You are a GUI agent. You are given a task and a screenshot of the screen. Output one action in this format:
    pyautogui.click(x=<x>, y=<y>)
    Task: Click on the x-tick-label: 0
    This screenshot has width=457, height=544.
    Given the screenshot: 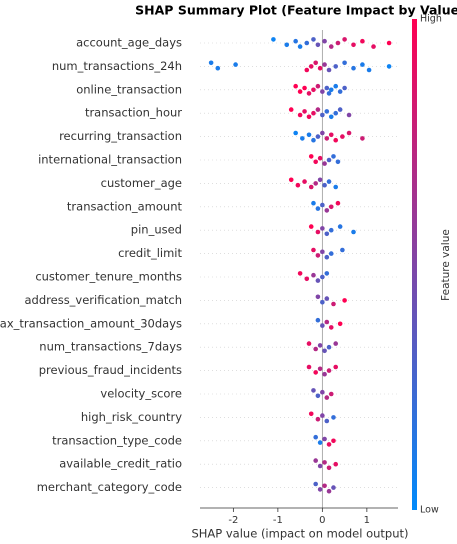 What is the action you would take?
    pyautogui.click(x=322, y=520)
    